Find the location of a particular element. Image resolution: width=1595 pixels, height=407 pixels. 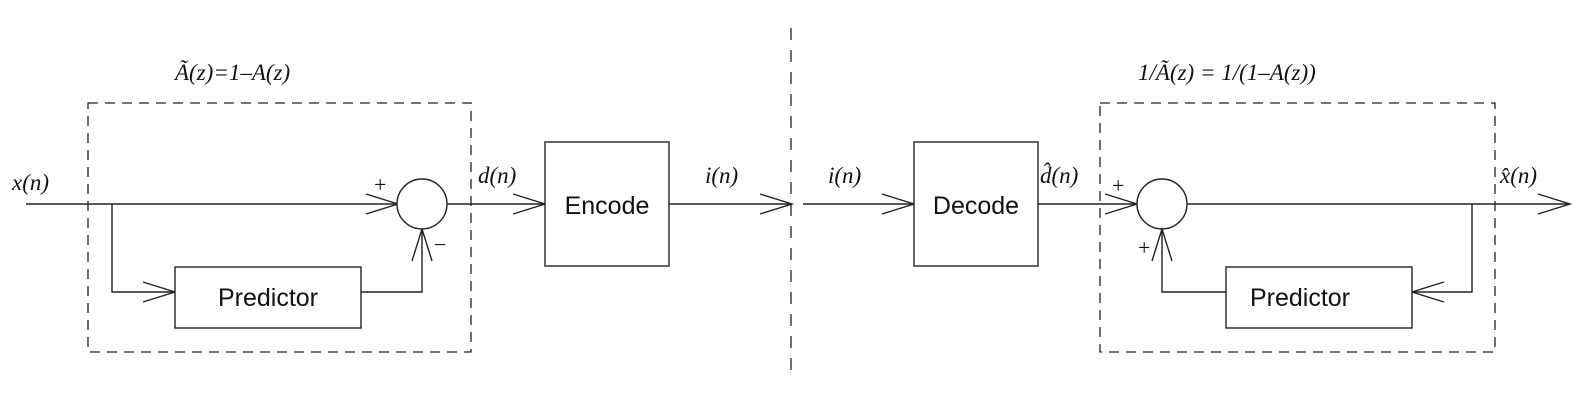

encoder-predictor-output-line is located at coordinates (392, 261).